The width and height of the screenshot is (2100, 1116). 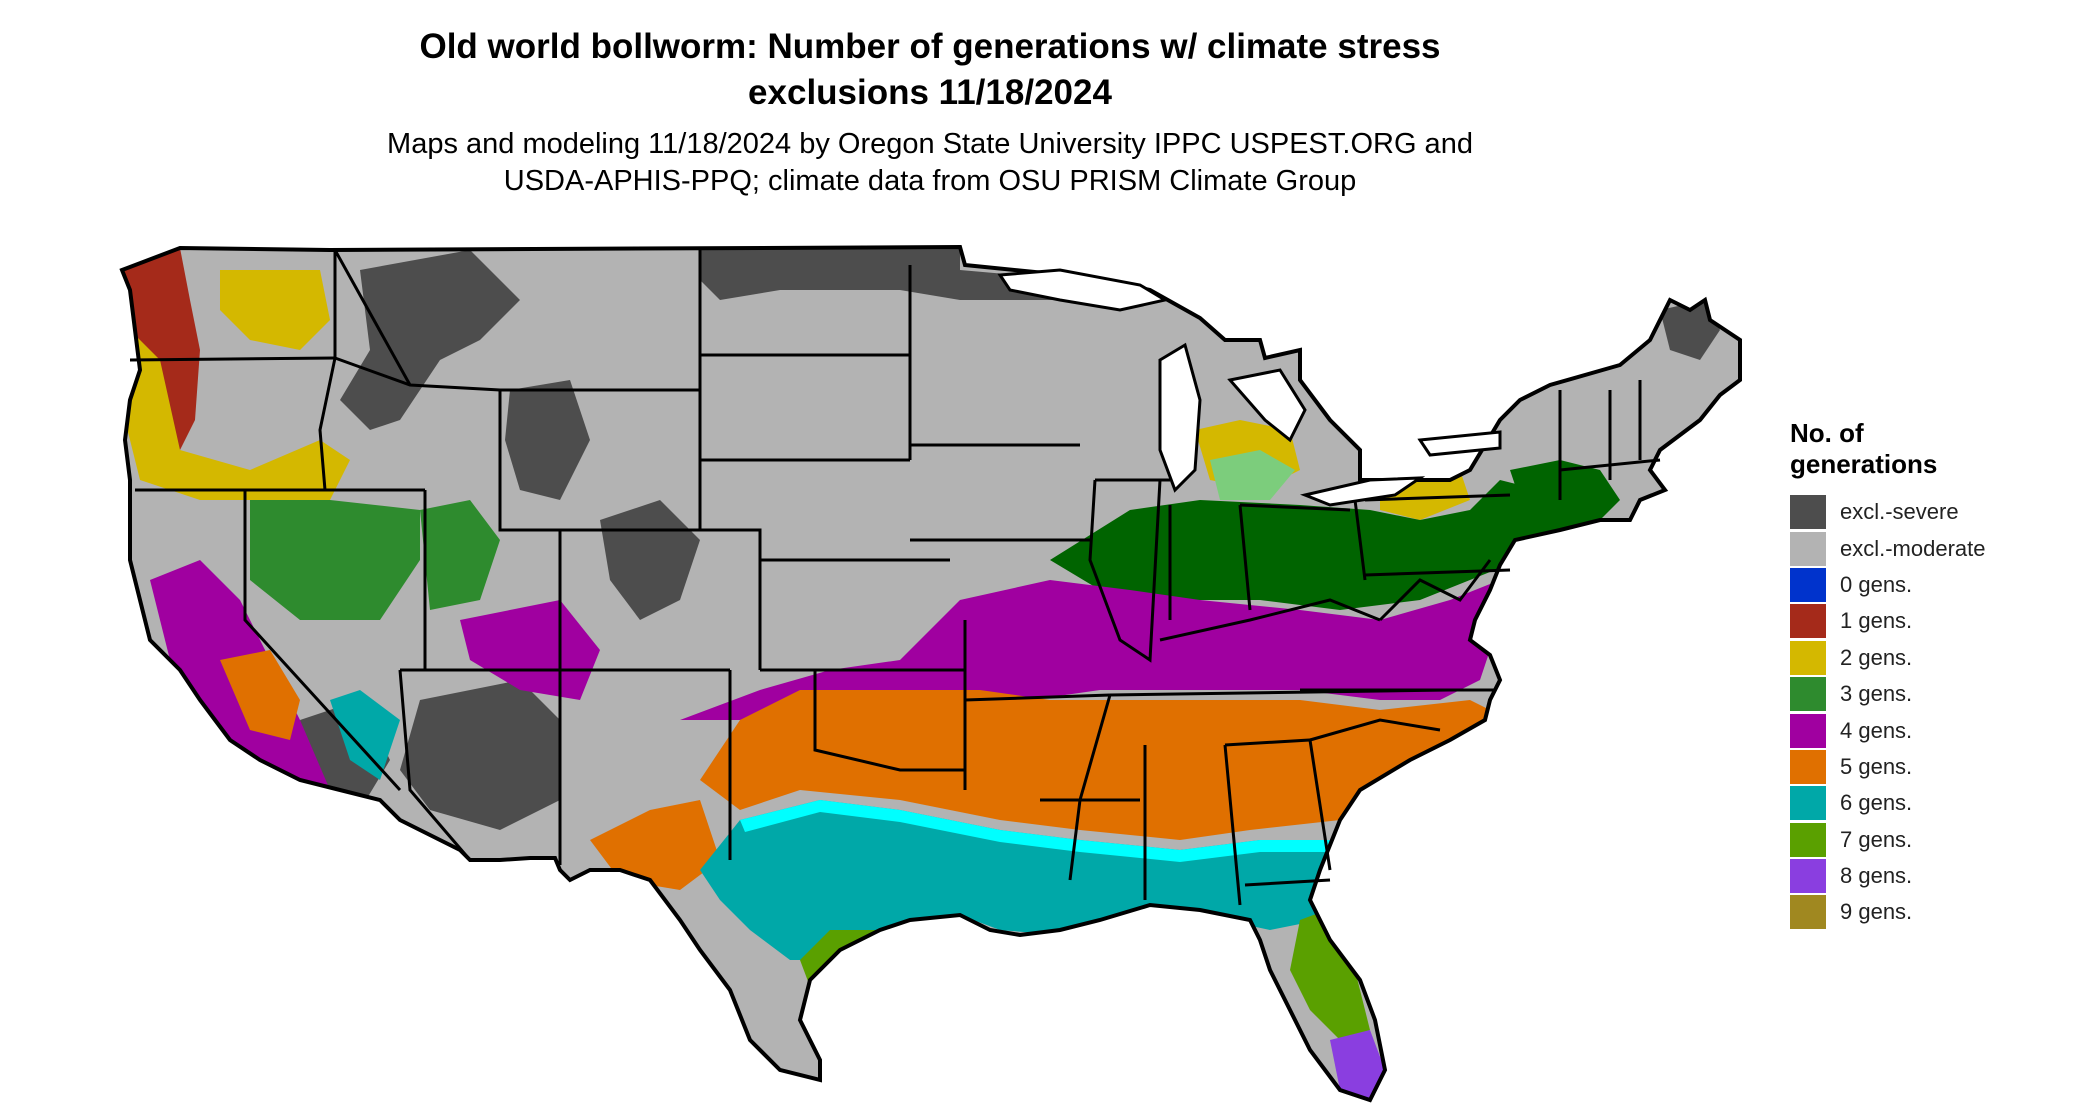 I want to click on zone-3-gen-ohio-valley, so click(x=1305, y=545).